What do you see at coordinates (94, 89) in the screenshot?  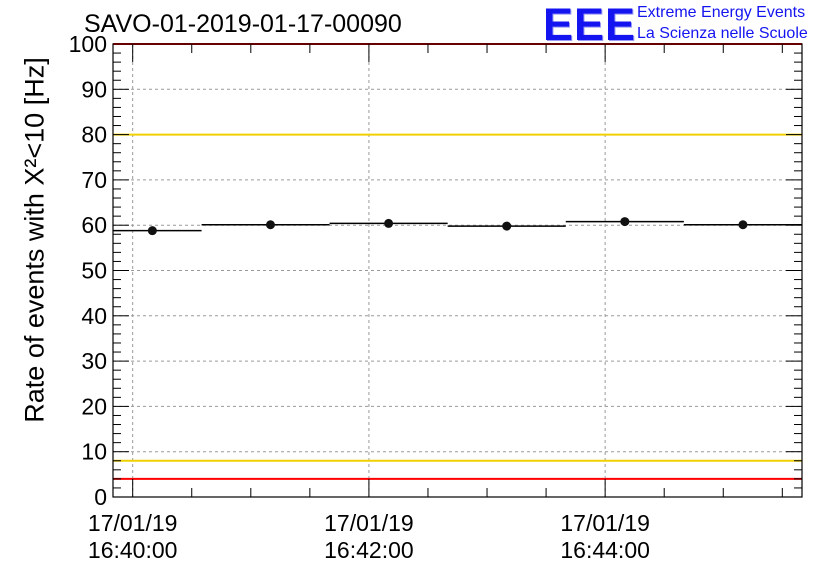 I see `y-tick-label: 90` at bounding box center [94, 89].